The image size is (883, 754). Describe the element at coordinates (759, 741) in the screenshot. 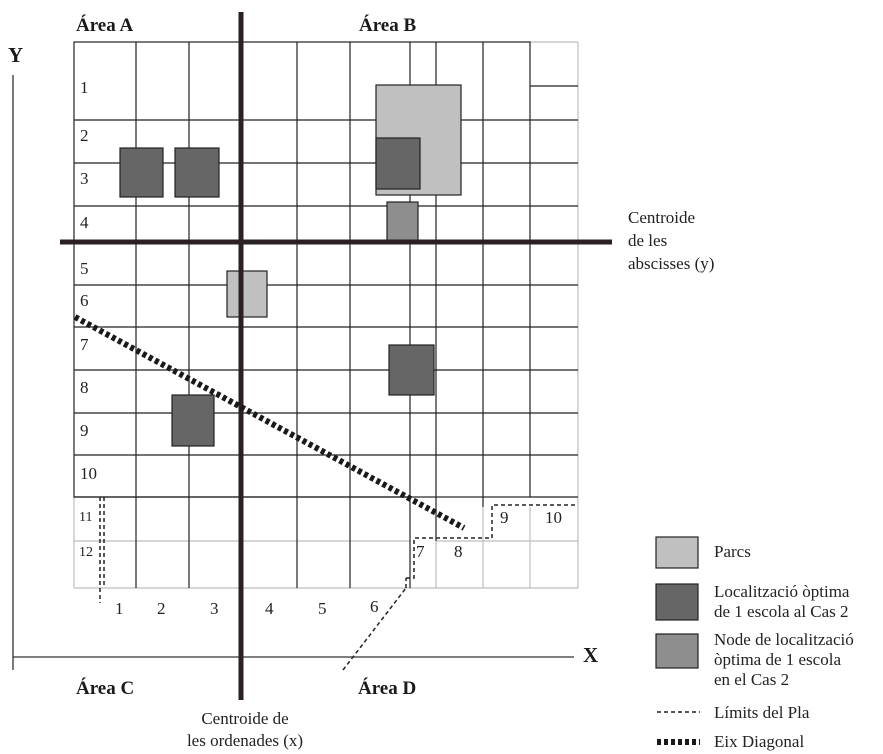

I see `legend-eix-label: Eix Diagonal` at that location.